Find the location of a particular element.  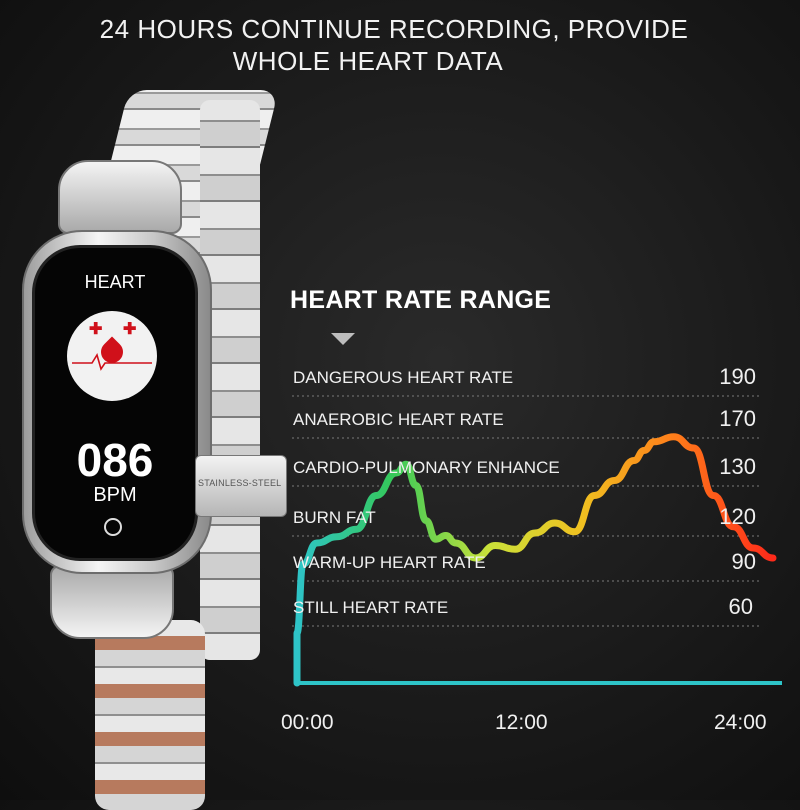

zone-value: 170 is located at coordinates (737, 418).